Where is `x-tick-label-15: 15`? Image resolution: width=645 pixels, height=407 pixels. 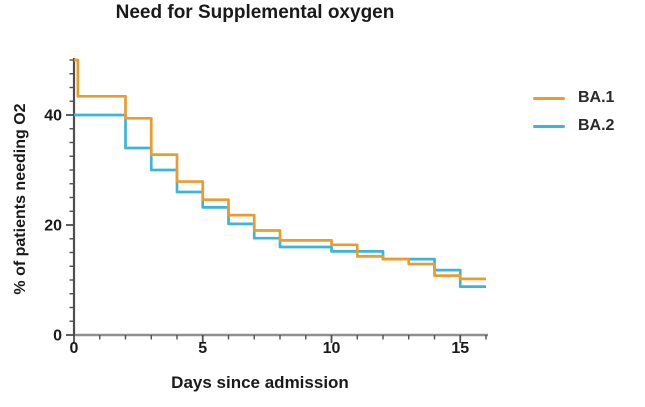
x-tick-label-15: 15 is located at coordinates (460, 348).